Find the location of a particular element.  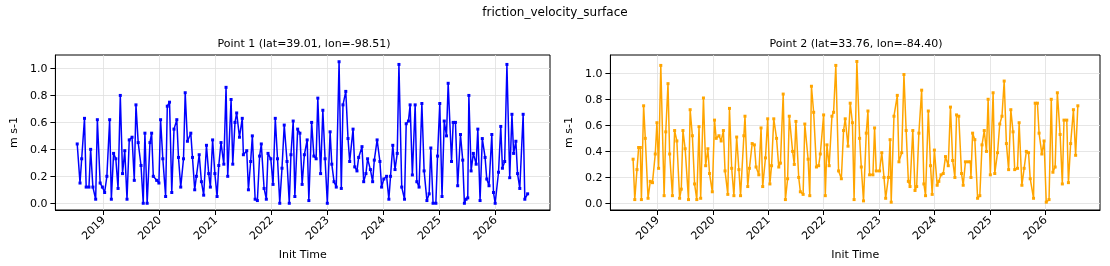

chart-title: Point 1 (lat=39.01, lon=-98.51) is located at coordinates (304, 43).